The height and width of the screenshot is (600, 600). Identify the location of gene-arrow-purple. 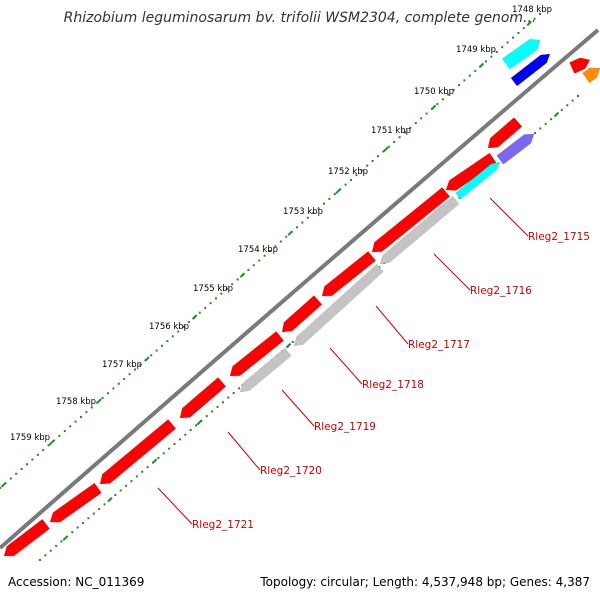
(515, 149).